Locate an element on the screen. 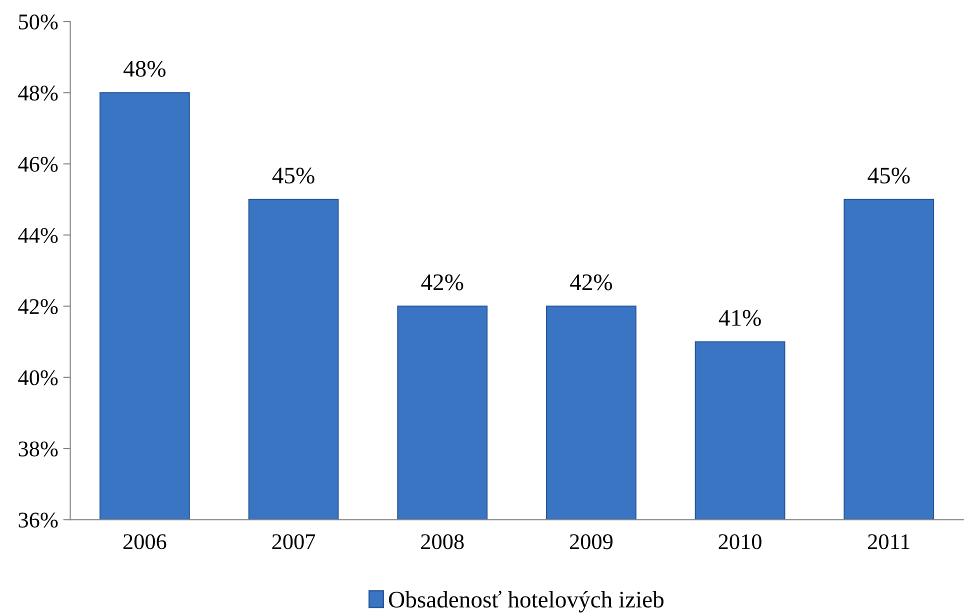 Image resolution: width=976 pixels, height=615 pixels. y-tick-label: 42% is located at coordinates (38, 306).